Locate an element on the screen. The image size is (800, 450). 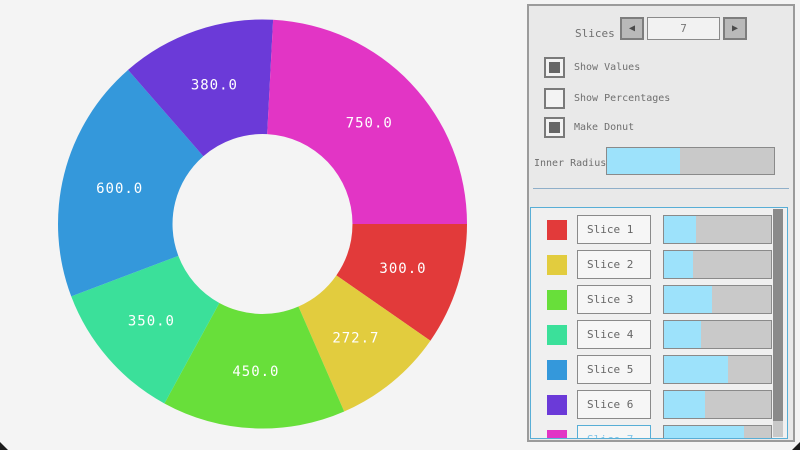
slice-row: Slice 1 is located at coordinates (659, 229).